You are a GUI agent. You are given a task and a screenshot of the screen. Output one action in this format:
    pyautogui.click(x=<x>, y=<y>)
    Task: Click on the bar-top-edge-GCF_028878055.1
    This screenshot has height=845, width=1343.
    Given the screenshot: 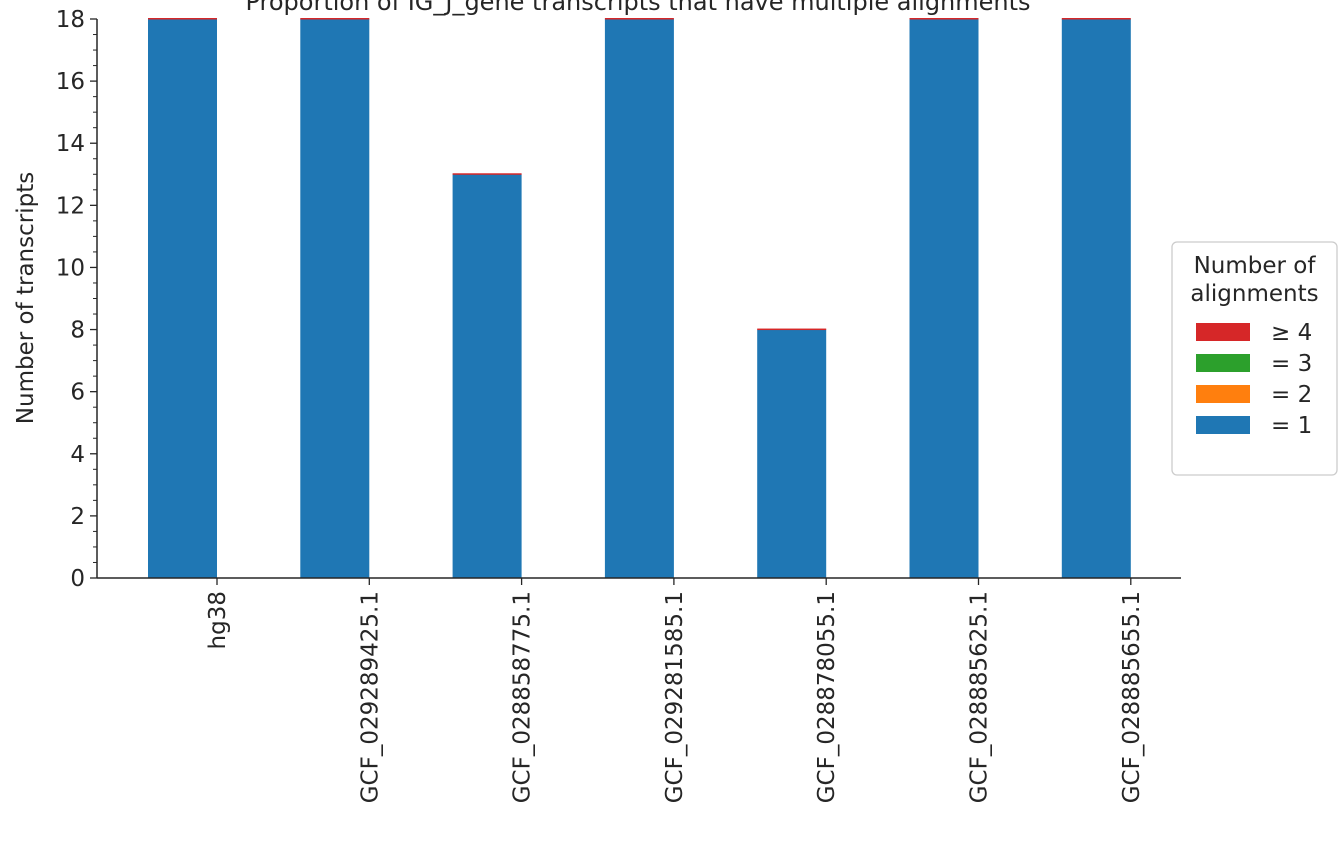 What is the action you would take?
    pyautogui.click(x=792, y=329)
    